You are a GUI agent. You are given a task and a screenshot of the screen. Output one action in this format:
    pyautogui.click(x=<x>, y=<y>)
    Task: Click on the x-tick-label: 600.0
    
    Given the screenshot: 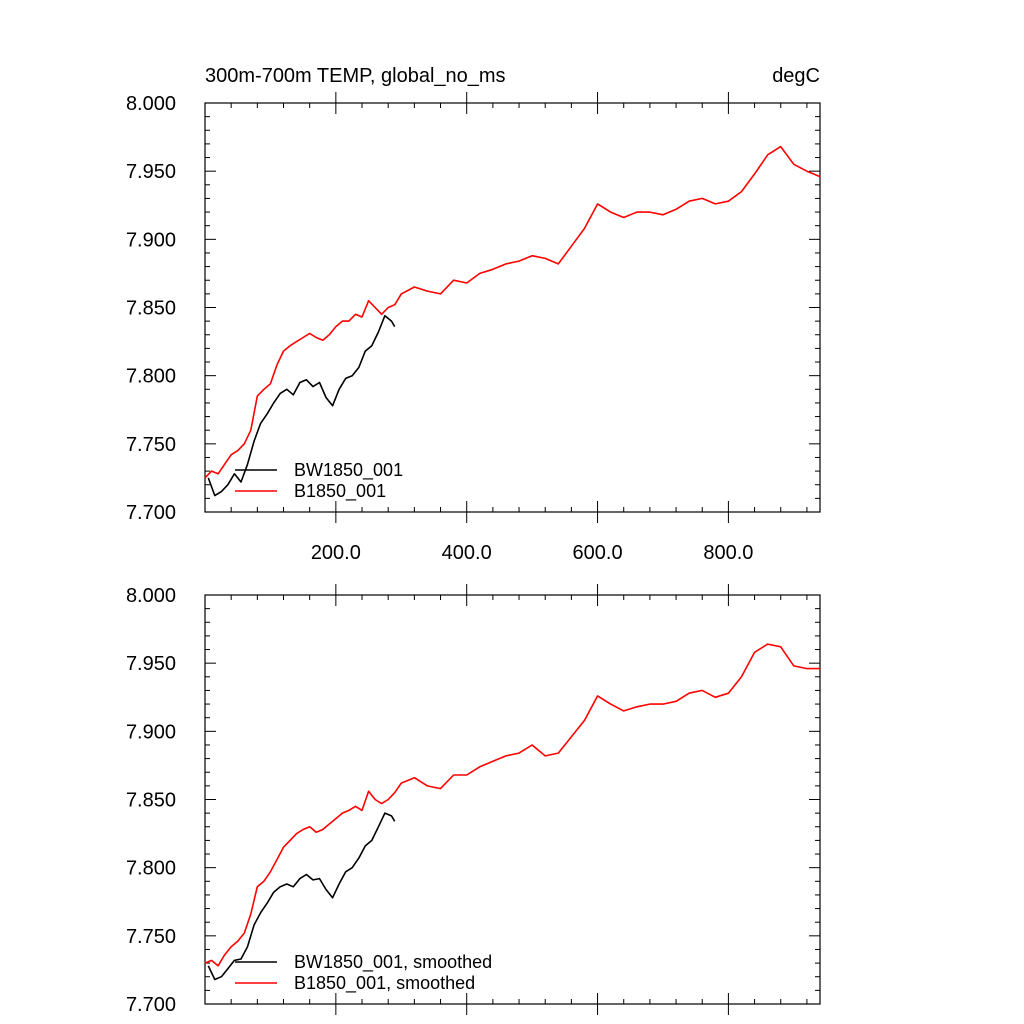 What is the action you would take?
    pyautogui.click(x=598, y=553)
    